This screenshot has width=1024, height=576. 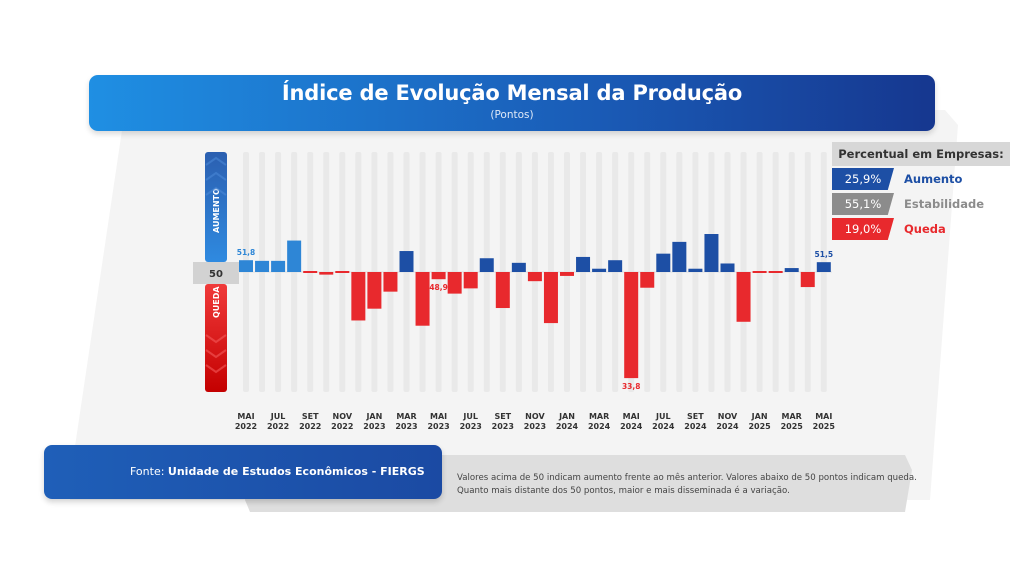 I want to click on data-label-2022-05: 51,8, so click(x=246, y=252).